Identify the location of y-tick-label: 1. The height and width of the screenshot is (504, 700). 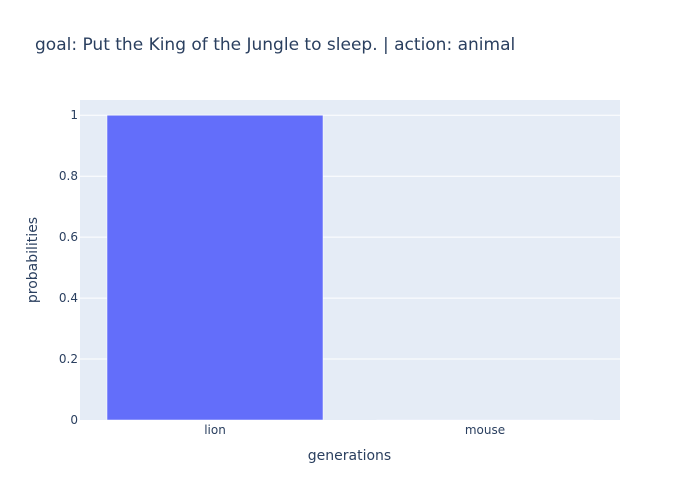
(74, 115).